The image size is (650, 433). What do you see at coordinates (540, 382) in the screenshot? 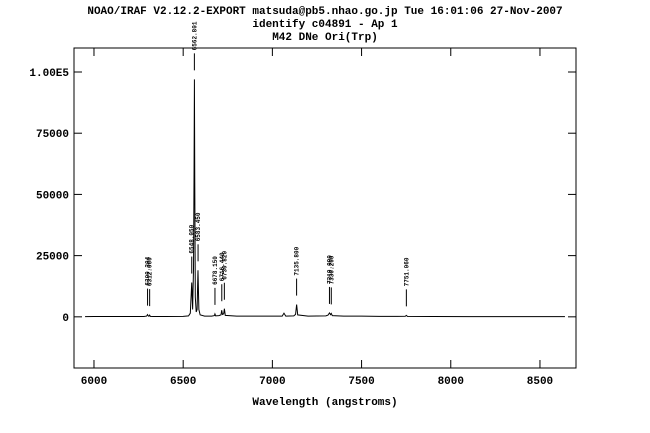
I see `x-tick-label: 8500` at bounding box center [540, 382].